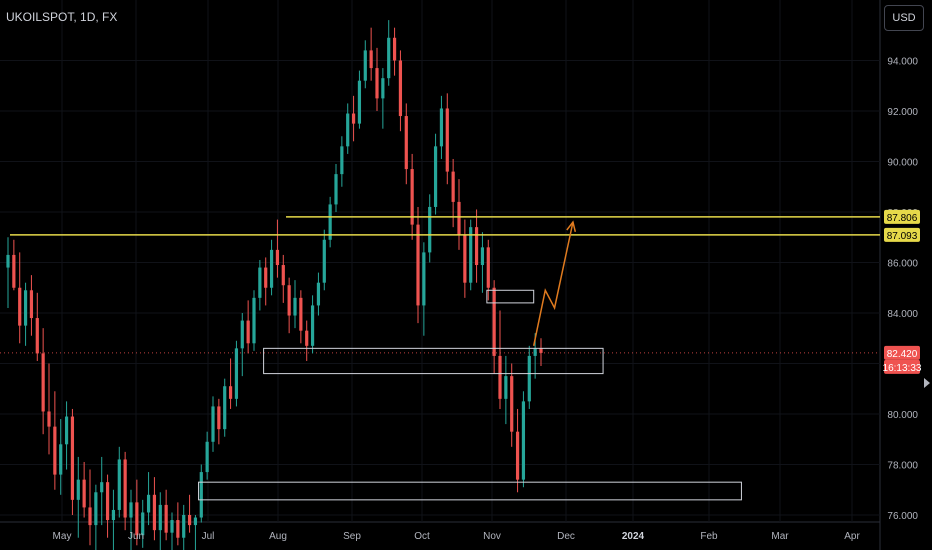 The image size is (932, 550). I want to click on currency-button: USD, so click(904, 18).